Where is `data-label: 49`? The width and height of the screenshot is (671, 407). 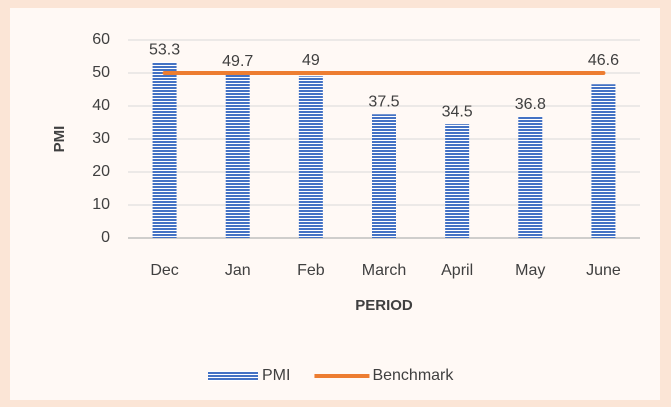 data-label: 49 is located at coordinates (311, 60).